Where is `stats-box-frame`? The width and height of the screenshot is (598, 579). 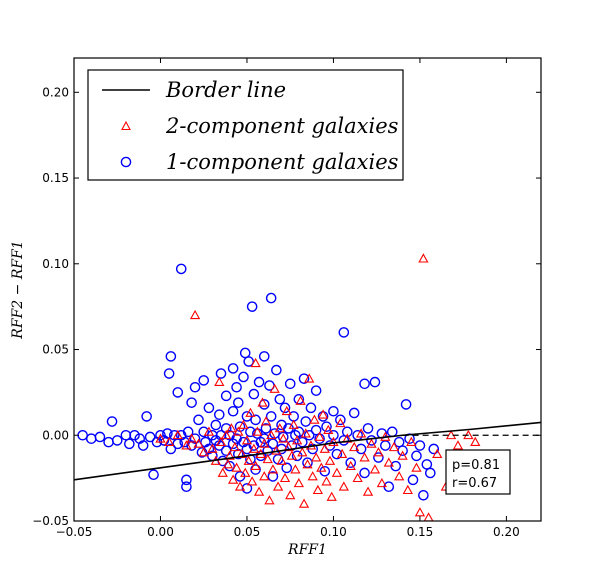 stats-box-frame is located at coordinates (478, 472).